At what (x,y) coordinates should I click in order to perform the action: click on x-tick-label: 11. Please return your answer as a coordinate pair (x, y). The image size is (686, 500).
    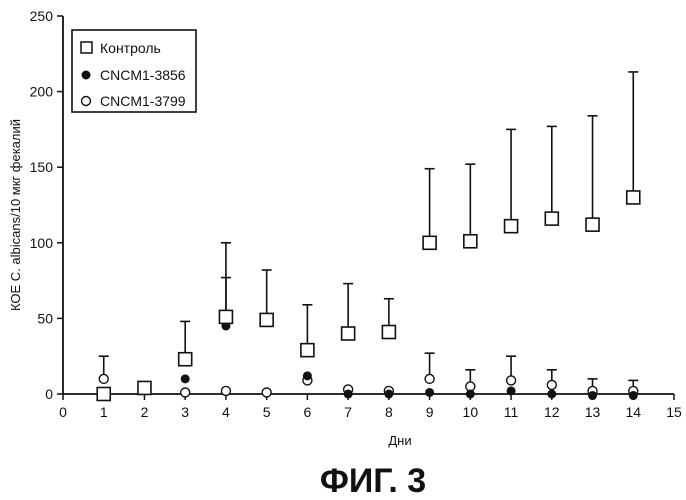
    Looking at the image, I should click on (511, 412).